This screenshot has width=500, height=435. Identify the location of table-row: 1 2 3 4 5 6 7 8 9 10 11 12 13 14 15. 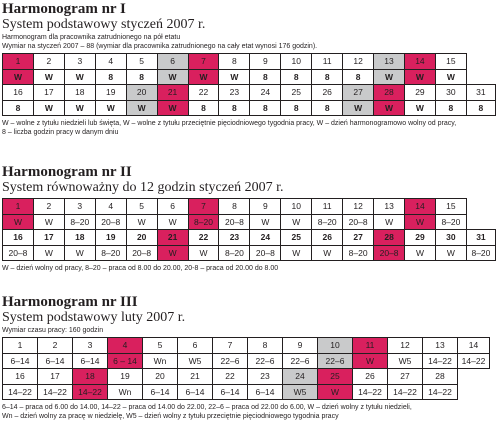
(249, 61).